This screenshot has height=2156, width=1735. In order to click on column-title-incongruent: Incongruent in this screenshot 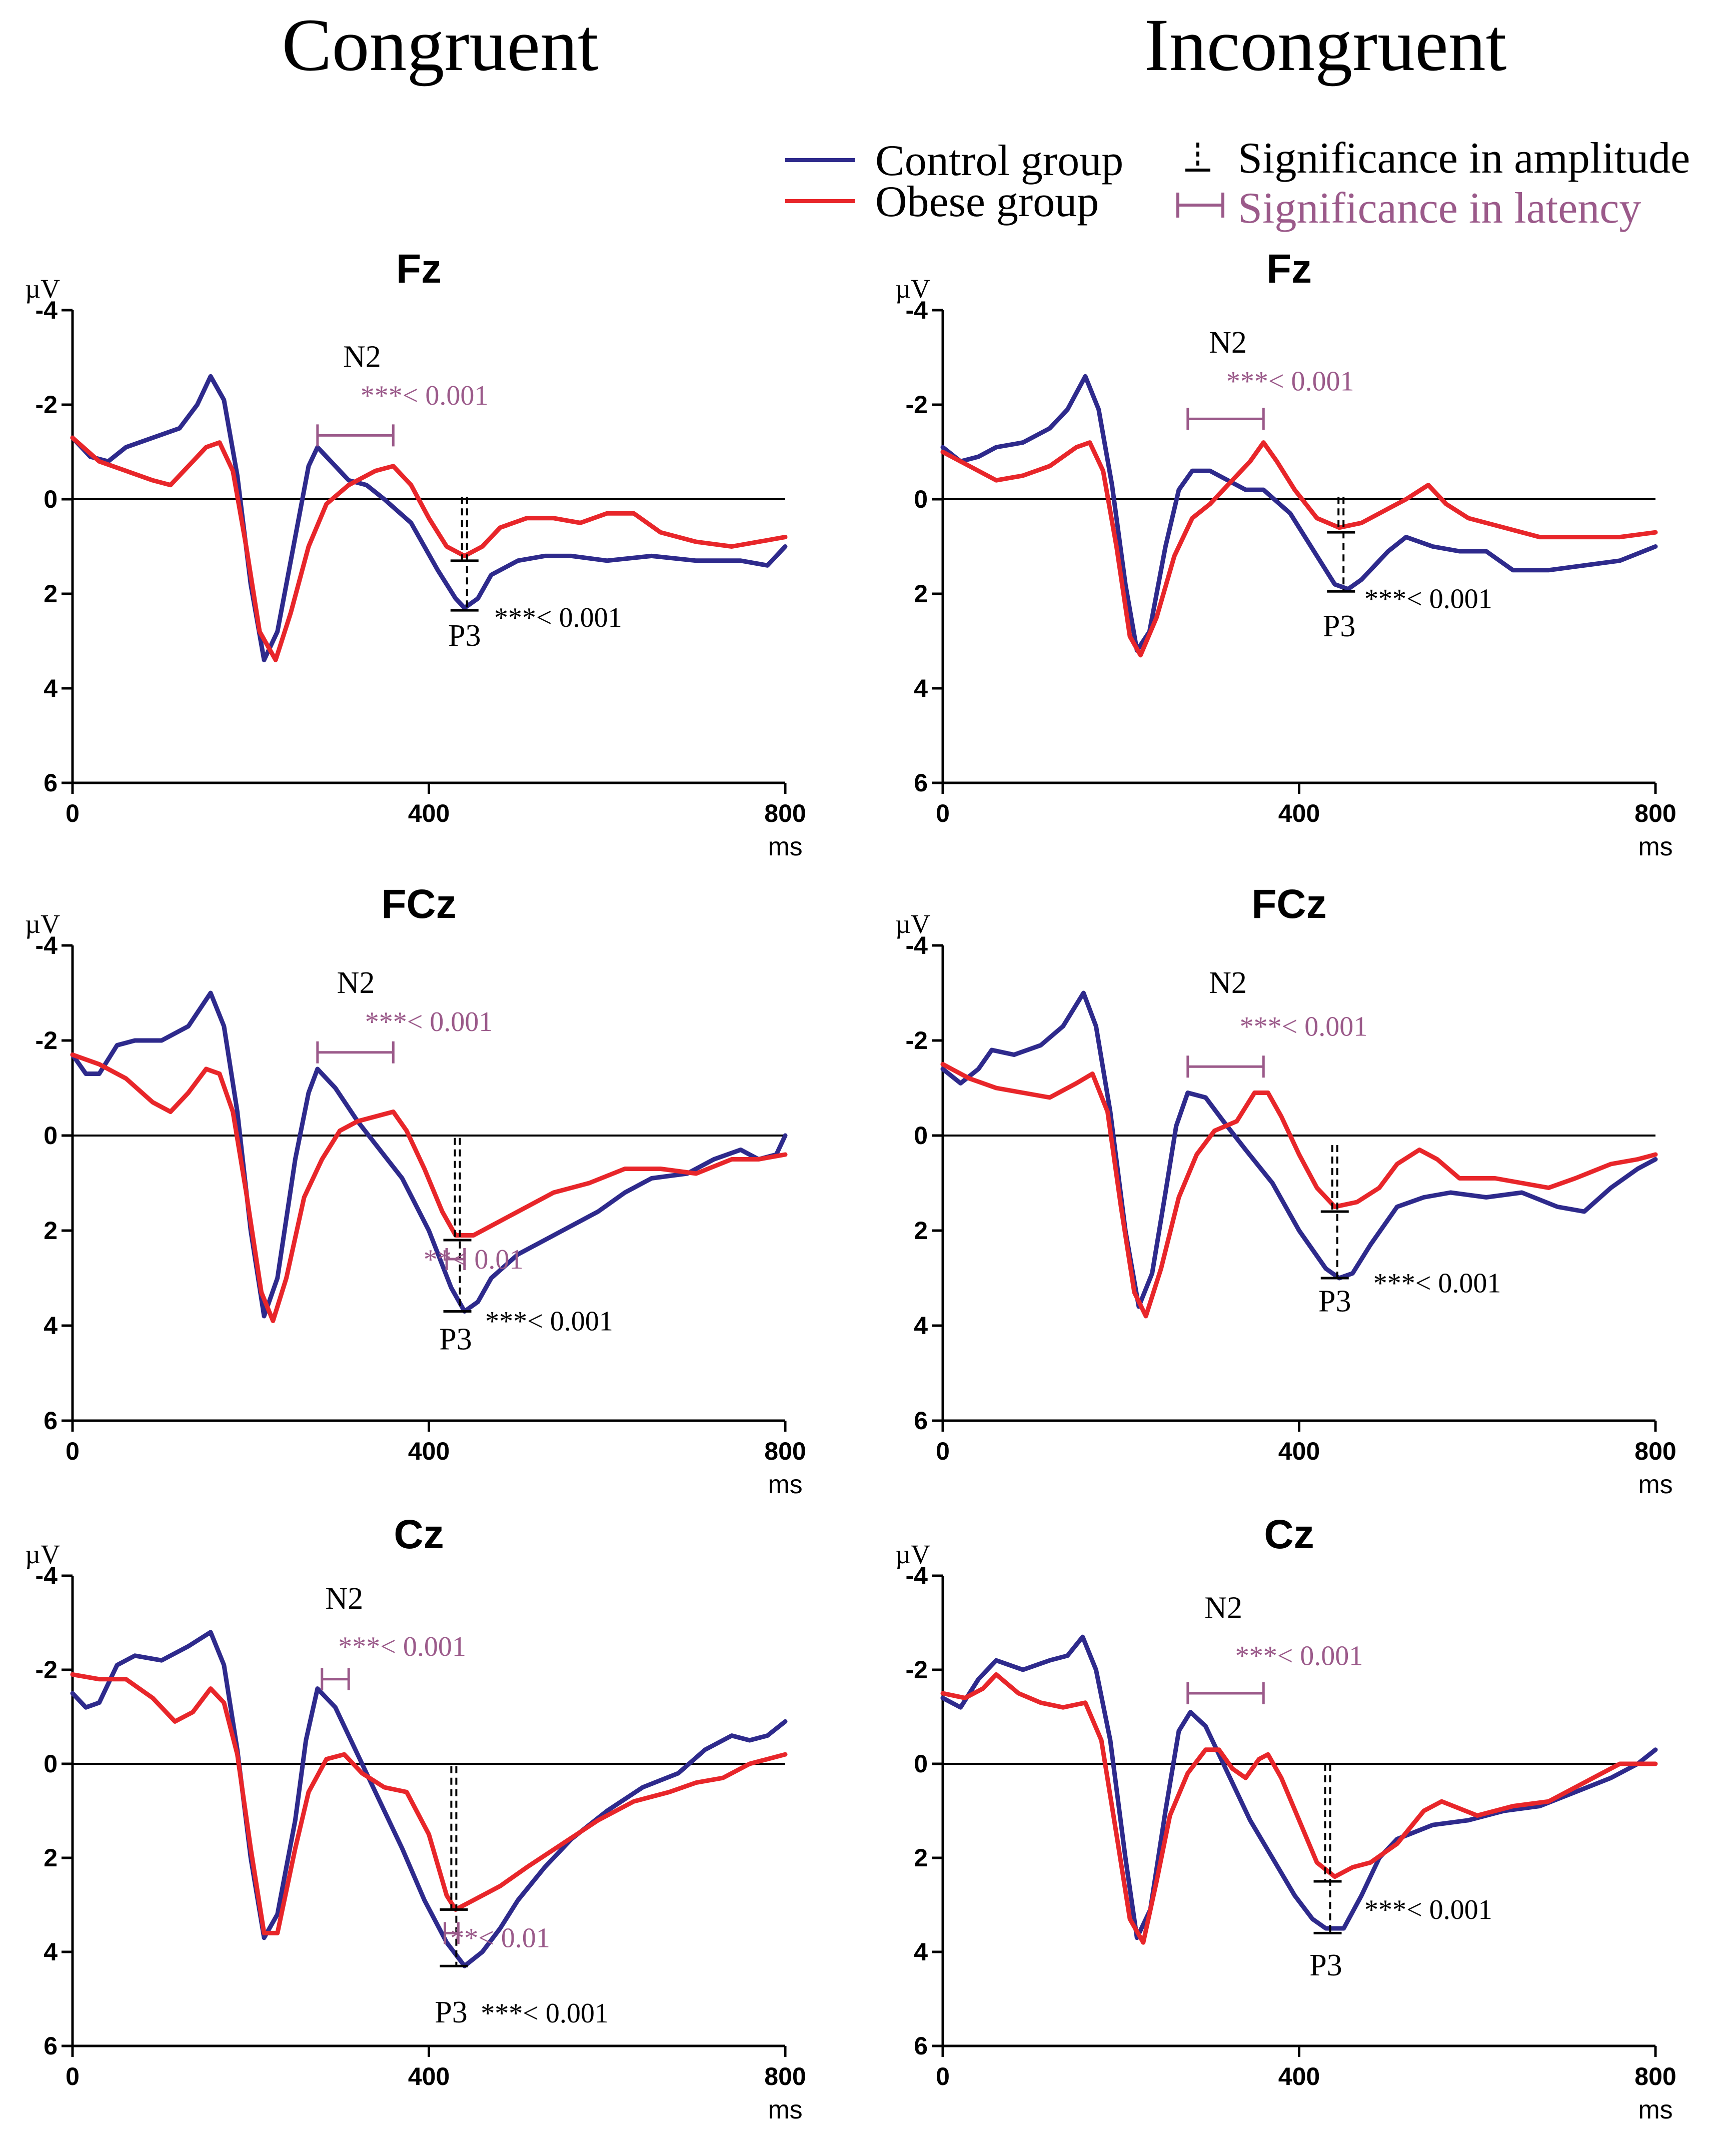, I will do `click(1325, 45)`.